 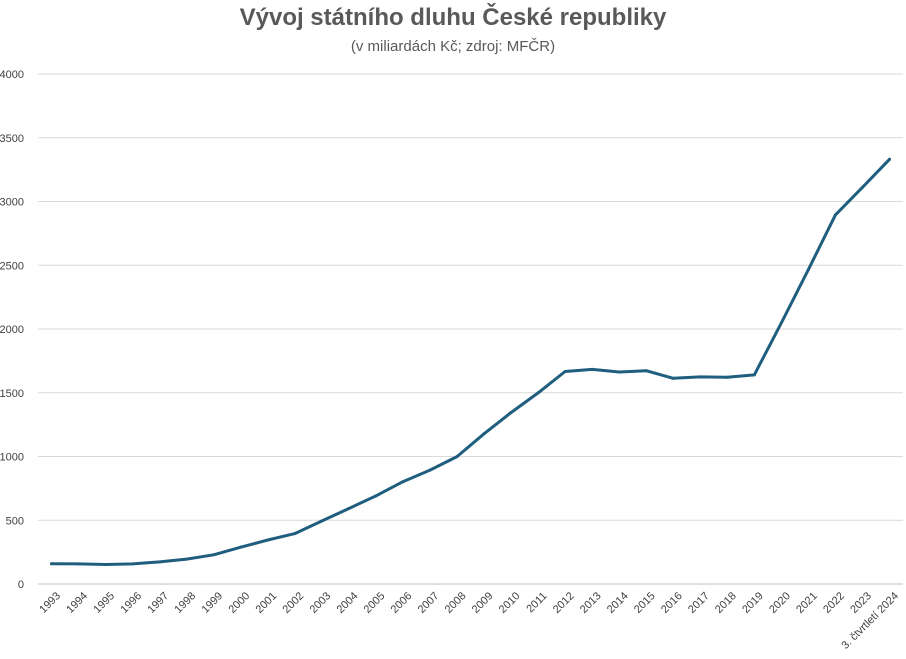 I want to click on x-tick-label: 2017, so click(x=699, y=603).